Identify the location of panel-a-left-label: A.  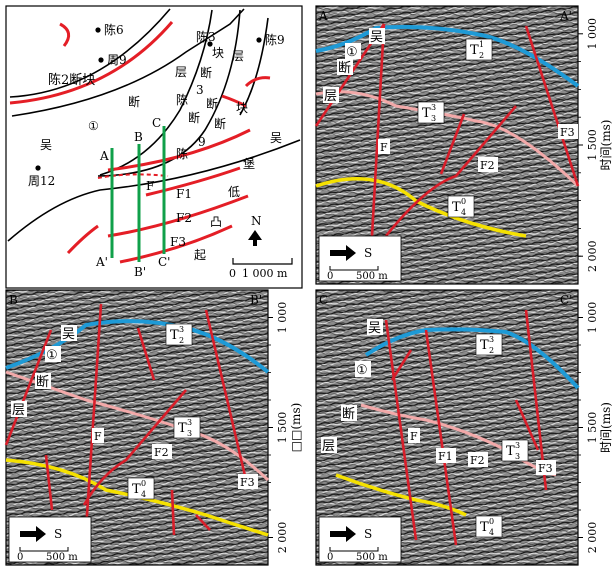
(323, 16).